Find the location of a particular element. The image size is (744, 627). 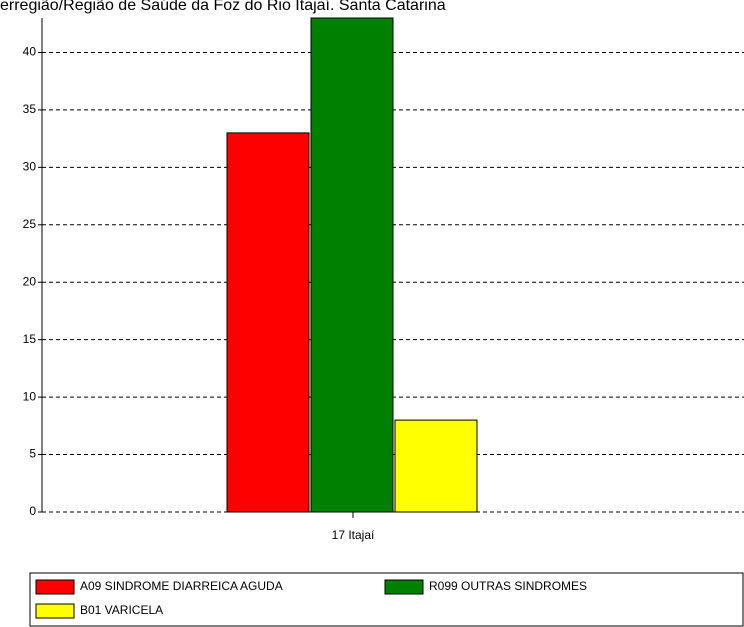

y-tick-label: 10 is located at coordinates (30, 396).